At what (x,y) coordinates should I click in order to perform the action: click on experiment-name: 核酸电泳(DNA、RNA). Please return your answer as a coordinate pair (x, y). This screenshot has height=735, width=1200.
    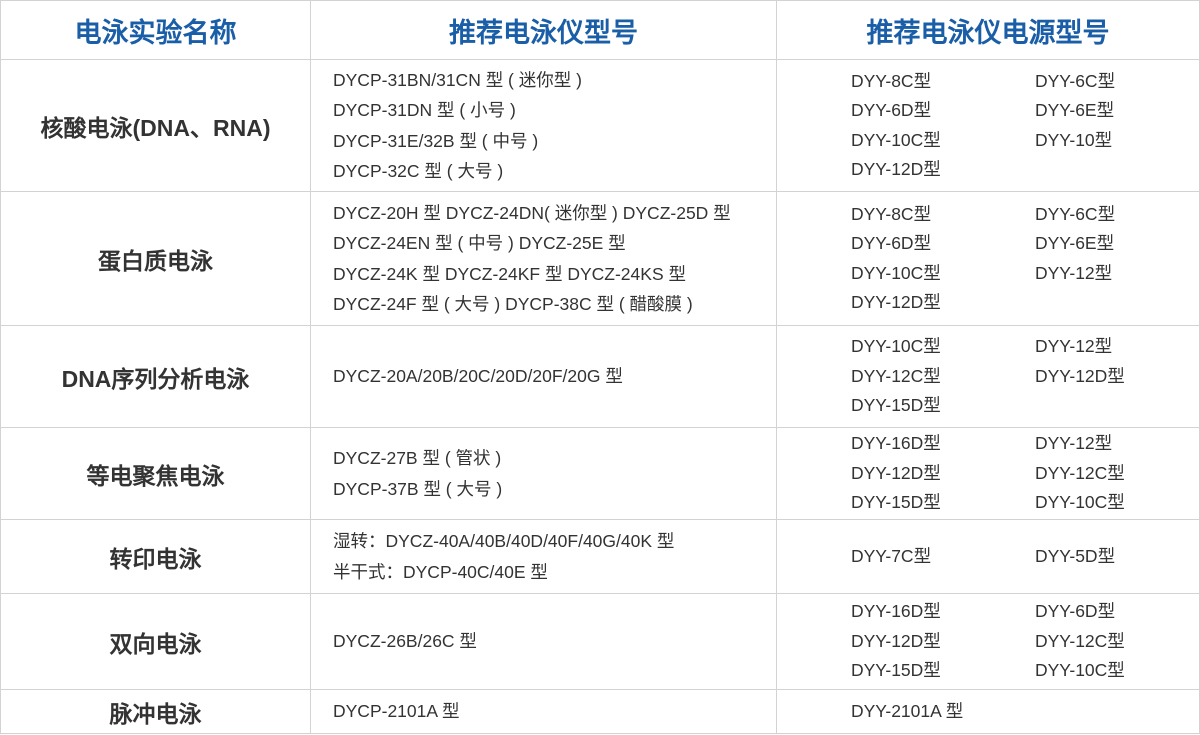
    Looking at the image, I should click on (155, 125).